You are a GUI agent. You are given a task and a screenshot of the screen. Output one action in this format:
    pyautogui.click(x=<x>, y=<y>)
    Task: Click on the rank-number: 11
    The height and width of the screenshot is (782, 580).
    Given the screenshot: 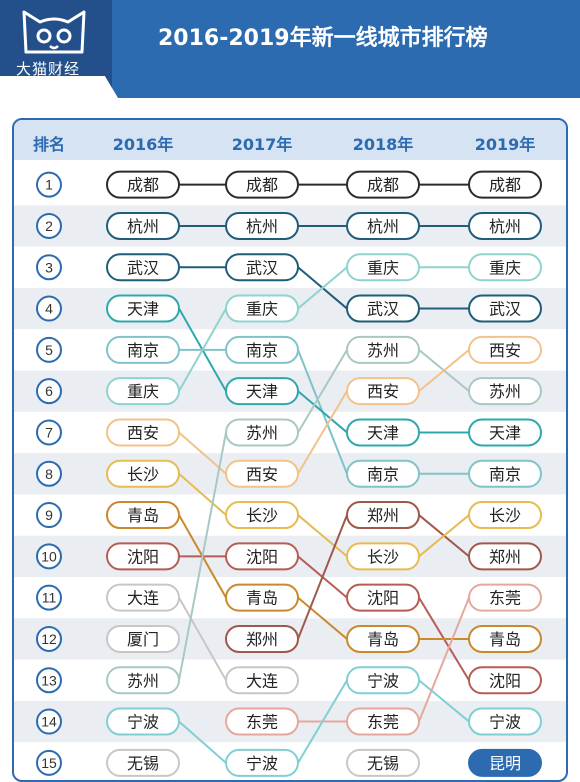 What is the action you would take?
    pyautogui.click(x=49, y=598)
    